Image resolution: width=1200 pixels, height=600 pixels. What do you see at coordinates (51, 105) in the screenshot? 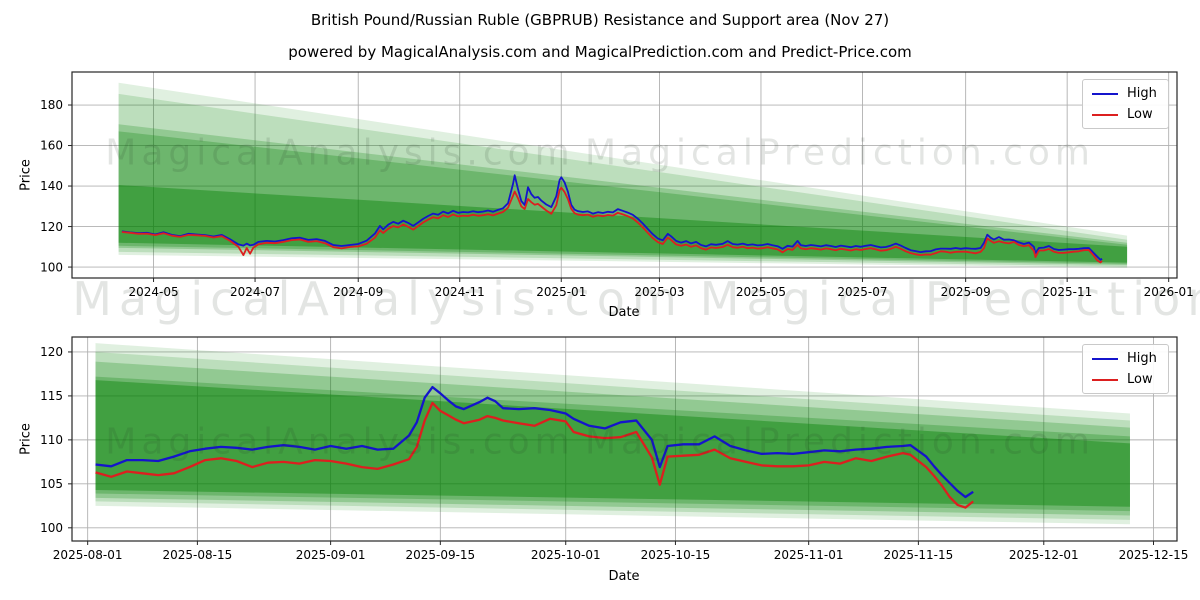
I see `y-tick-label: 180` at bounding box center [51, 105].